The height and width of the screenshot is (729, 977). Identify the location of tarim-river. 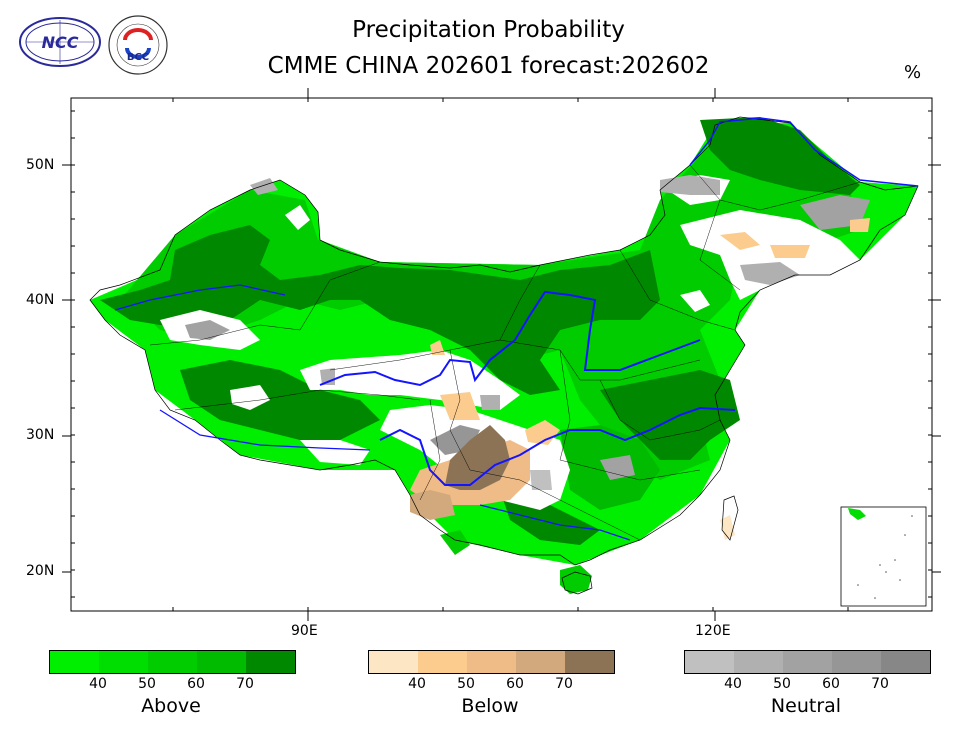
(200, 297).